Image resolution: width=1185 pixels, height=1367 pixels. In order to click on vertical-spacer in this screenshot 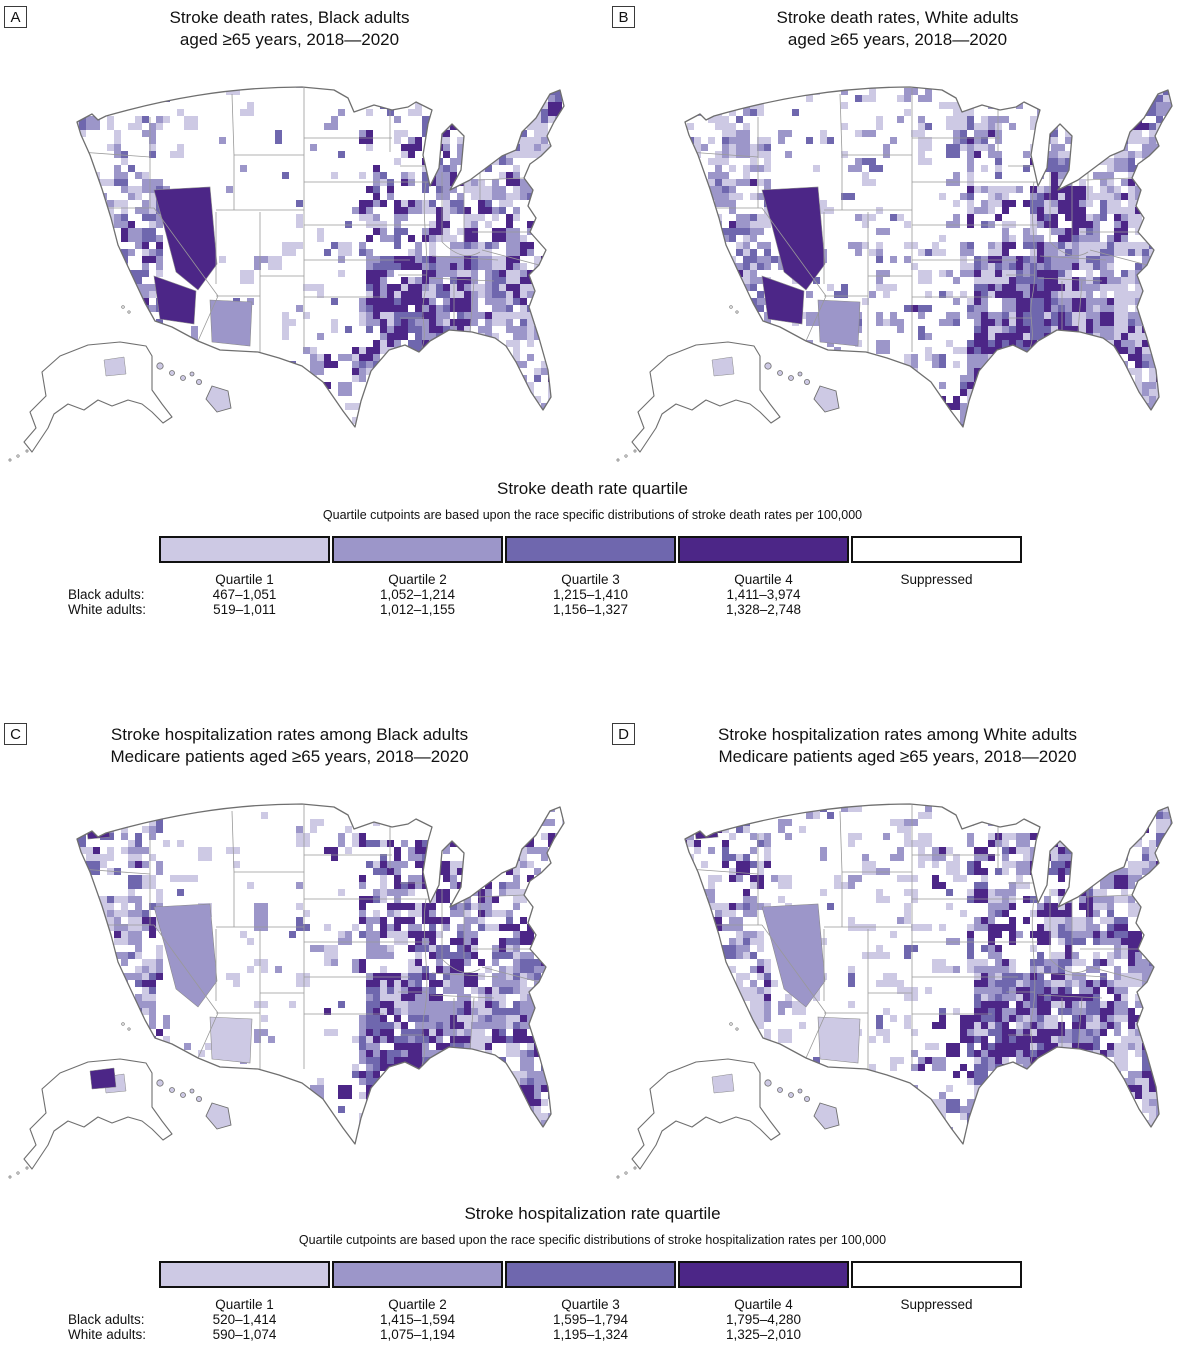, I will do `click(592, 667)`.